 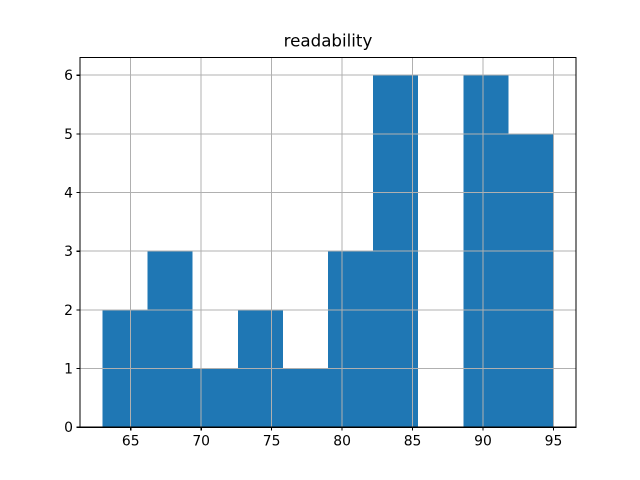 What do you see at coordinates (68, 194) in the screenshot?
I see `y-tick-label: 4` at bounding box center [68, 194].